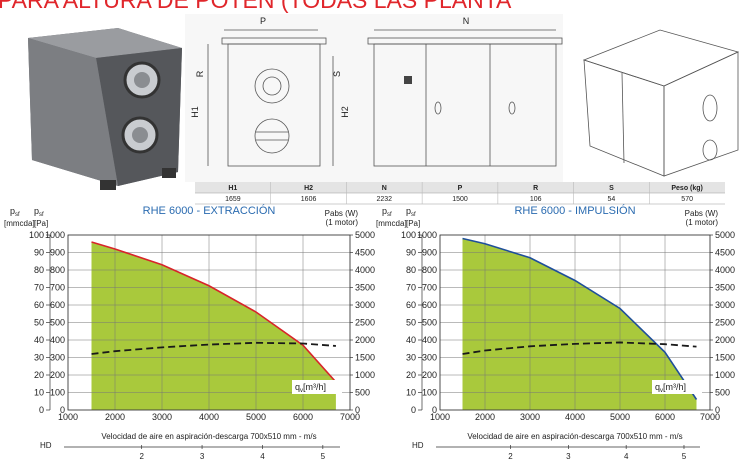 Image resolution: width=739 pixels, height=461 pixels. I want to click on table-cell: 106, so click(536, 199).